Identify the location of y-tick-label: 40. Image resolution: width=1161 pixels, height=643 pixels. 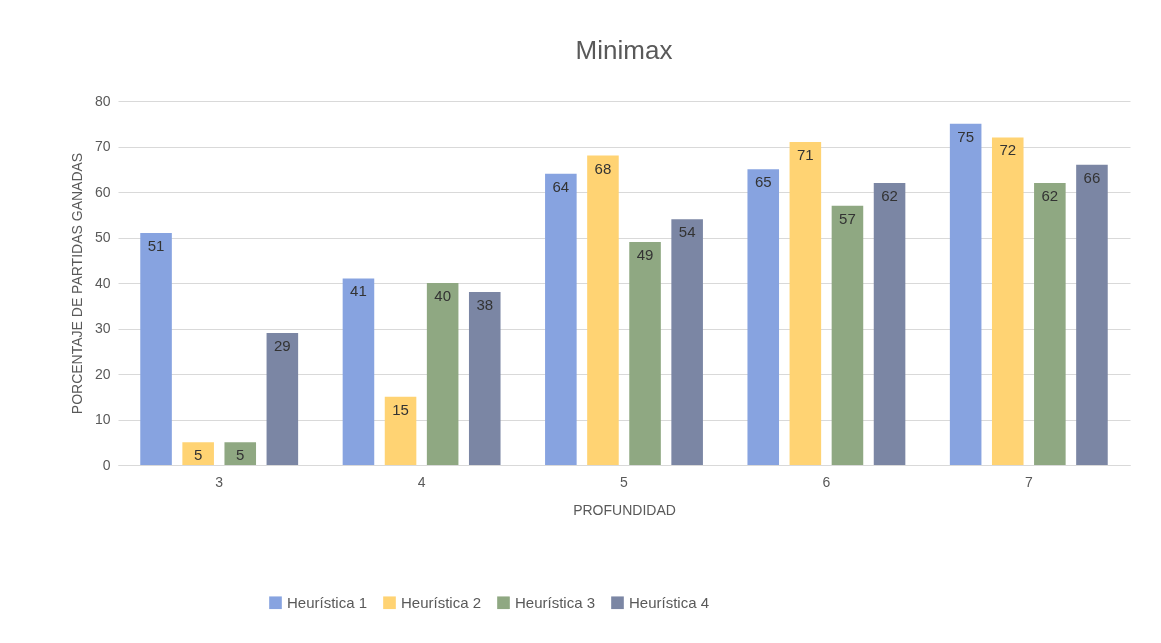
(102, 282).